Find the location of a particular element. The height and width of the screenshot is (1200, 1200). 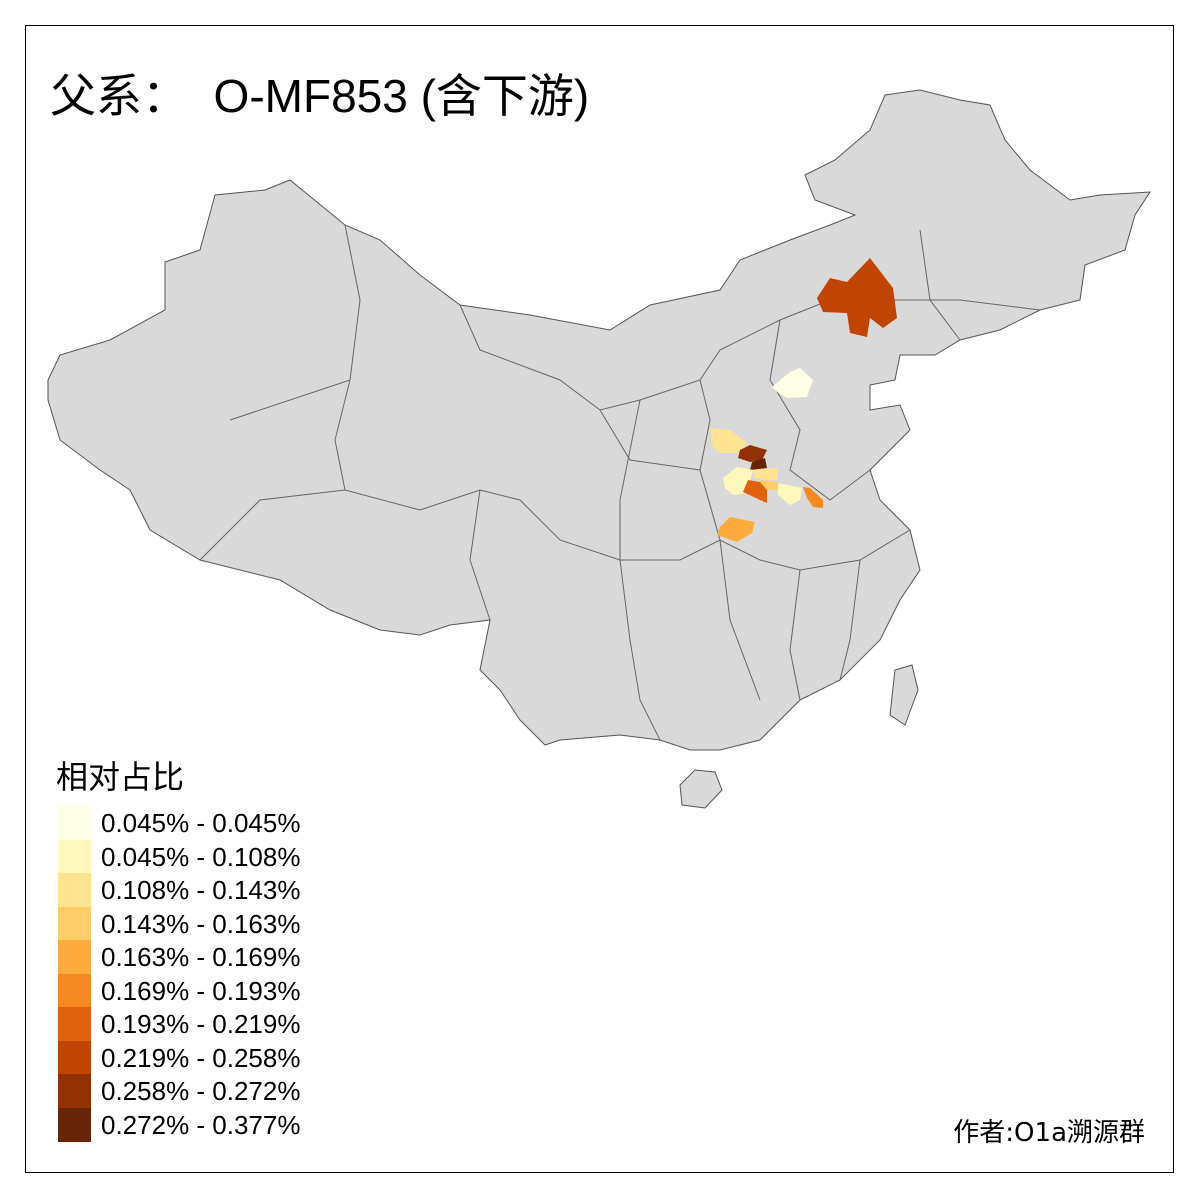

legend-item: 0.045% - 0.108% is located at coordinates (208, 856).